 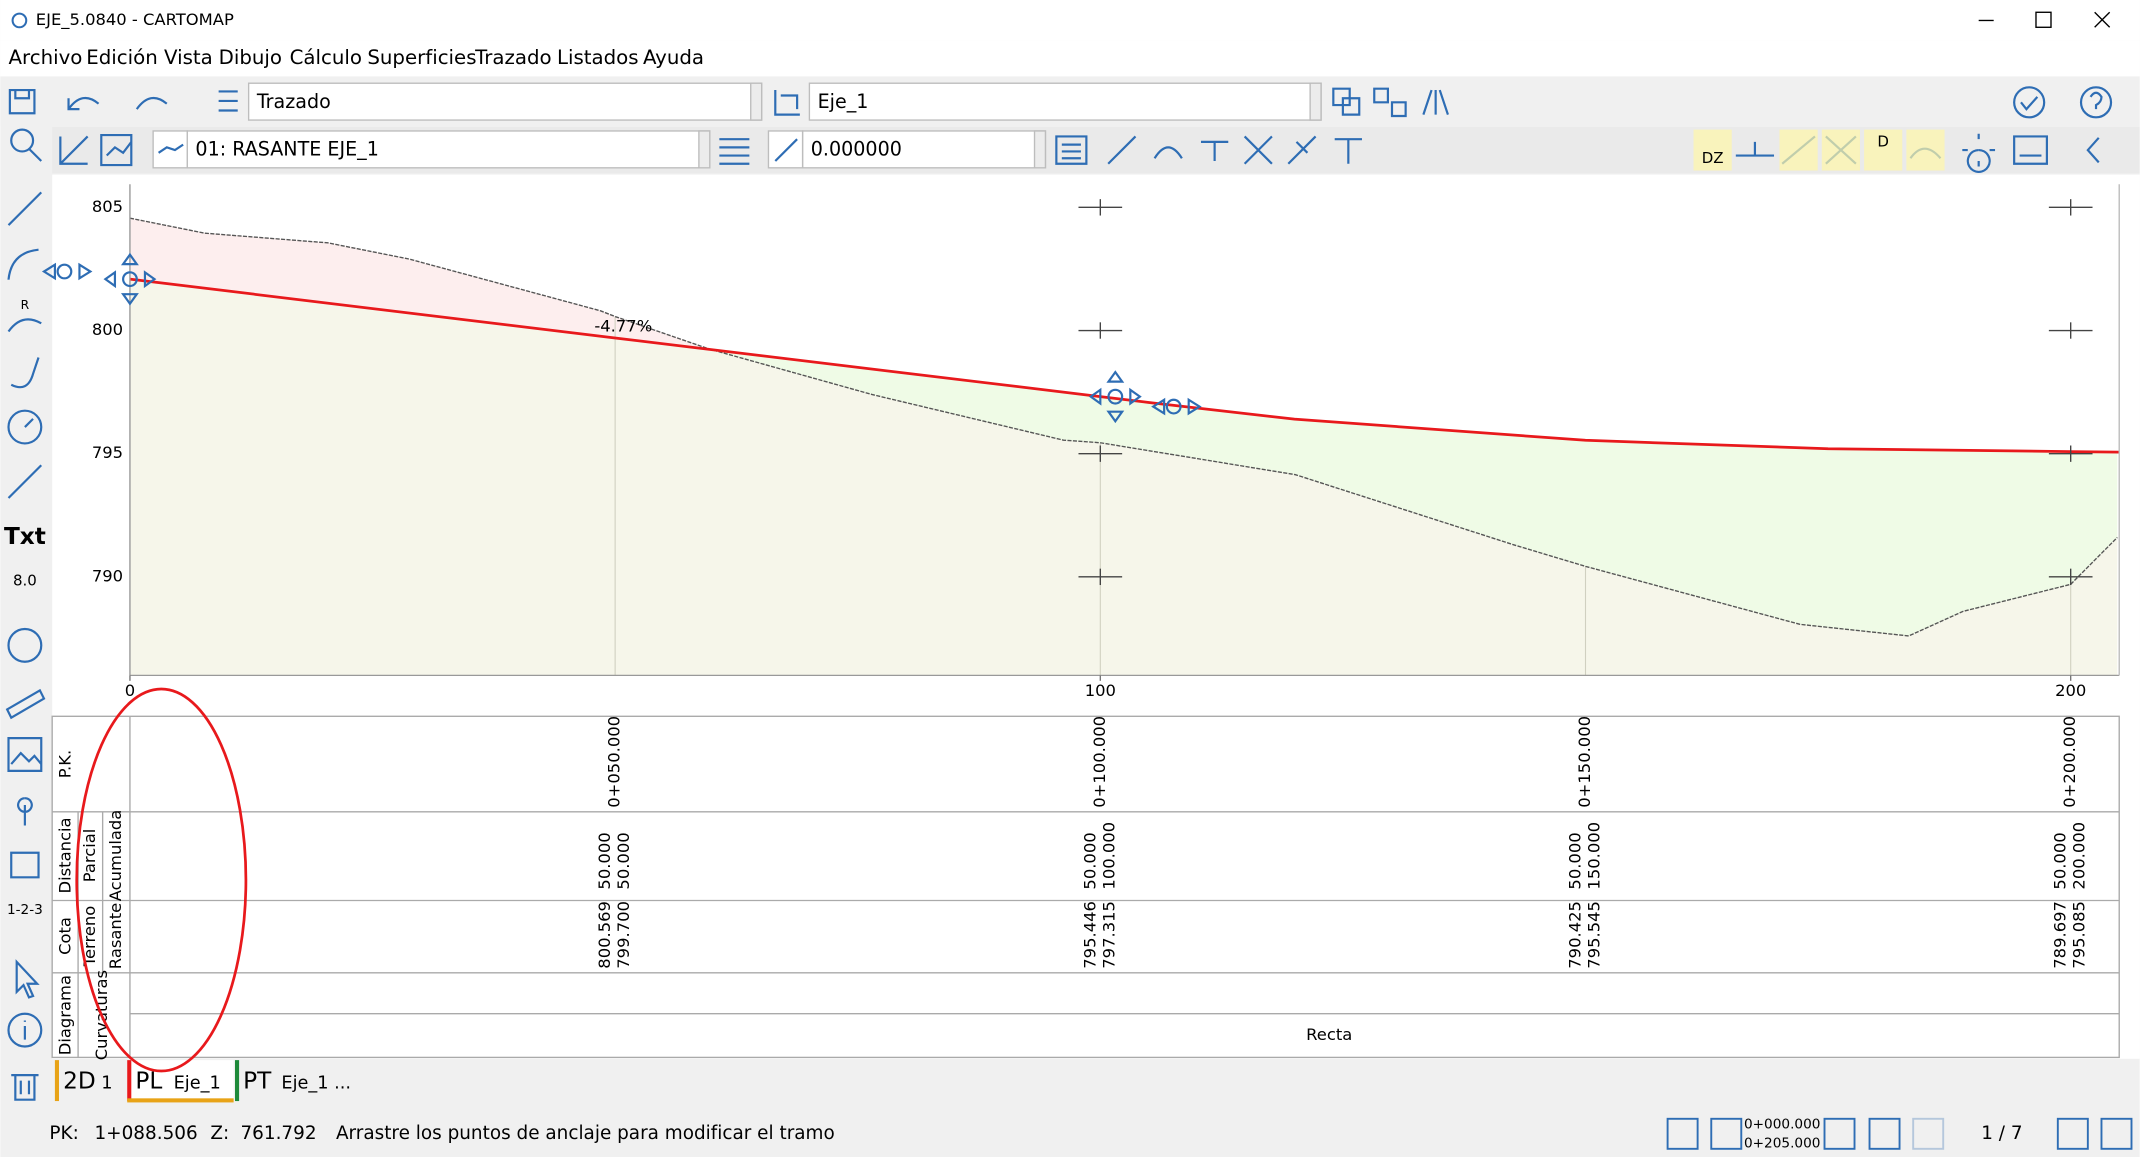 What do you see at coordinates (2001, 1133) in the screenshot?
I see `page-indicator: 1 / 7` at bounding box center [2001, 1133].